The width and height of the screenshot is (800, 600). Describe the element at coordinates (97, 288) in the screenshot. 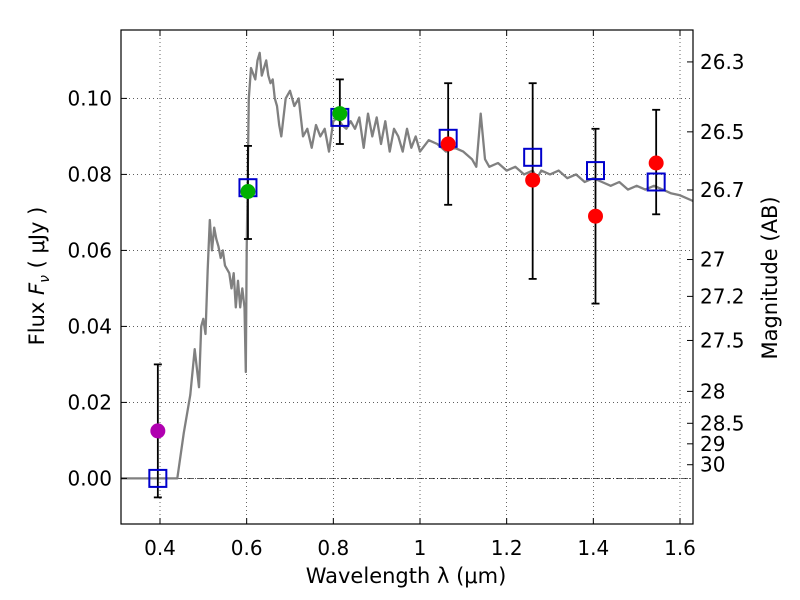

I see `y-axis-ticks: 0.00 0.02 0.04 0.06 0.08 0.10` at that location.